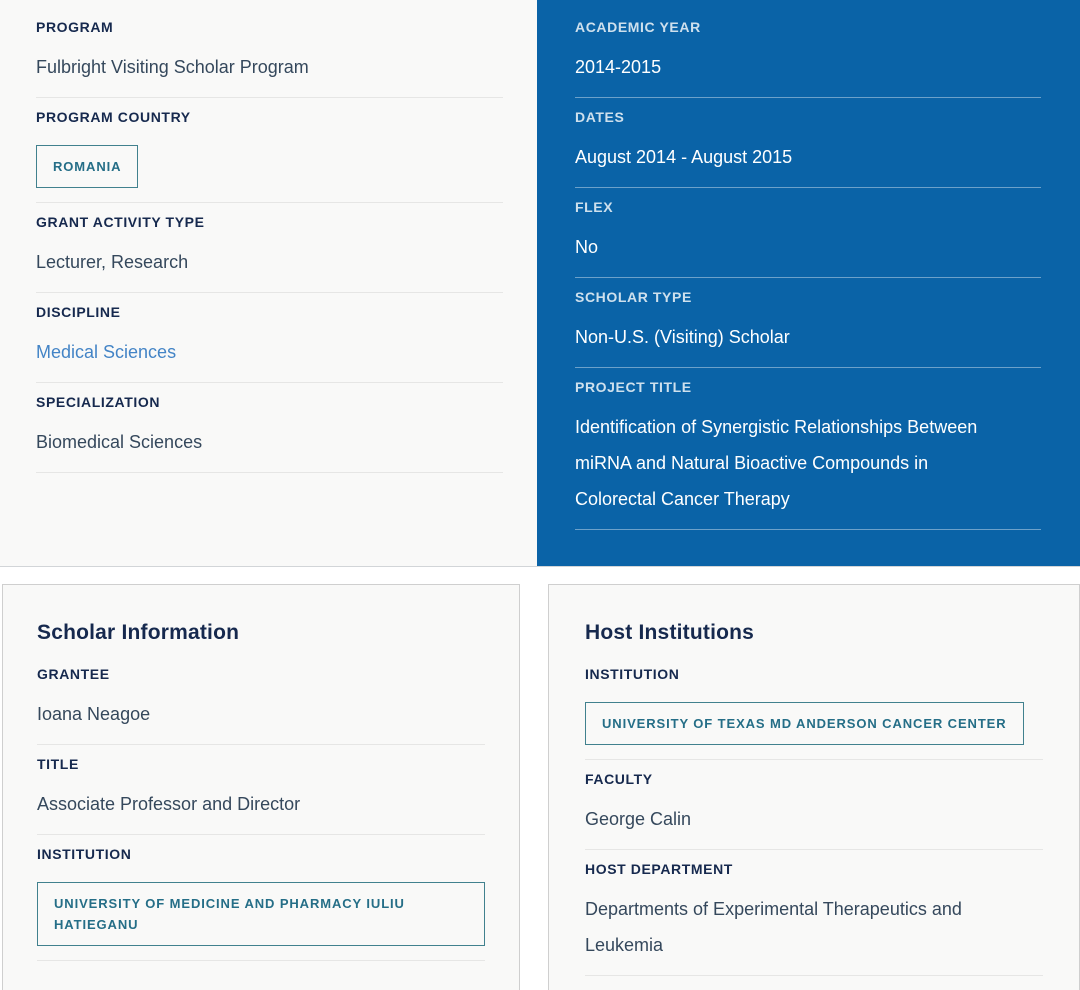  Describe the element at coordinates (594, 207) in the screenshot. I see `flex-label: FLEX` at that location.